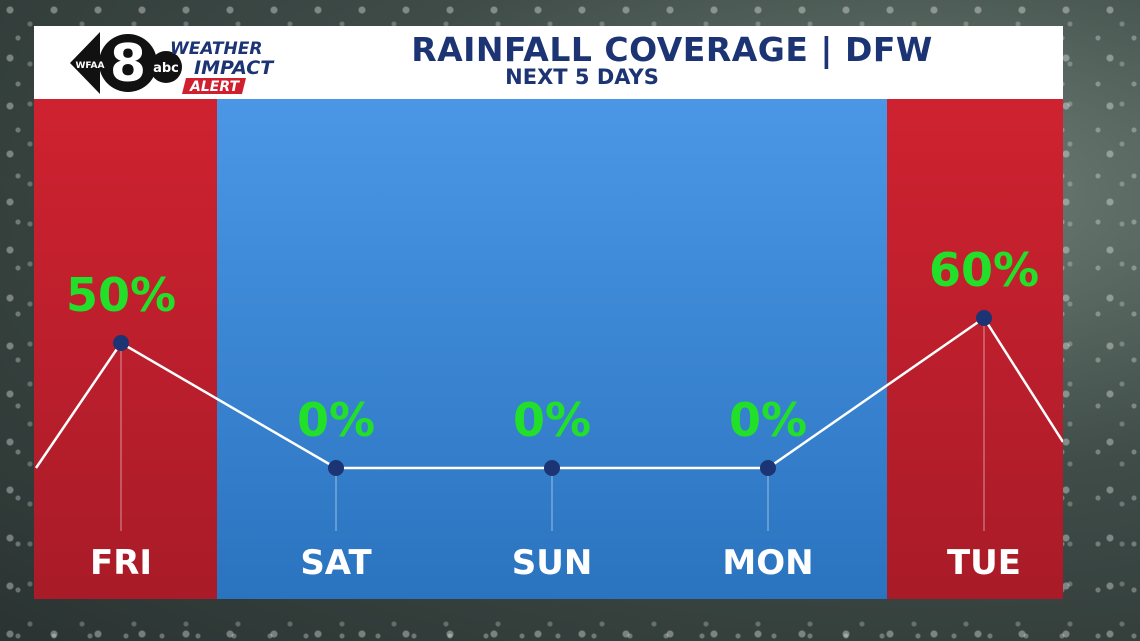 This screenshot has height=641, width=1140. What do you see at coordinates (582, 77) in the screenshot?
I see `page-subtitle: NEXT 5 DAYS` at bounding box center [582, 77].